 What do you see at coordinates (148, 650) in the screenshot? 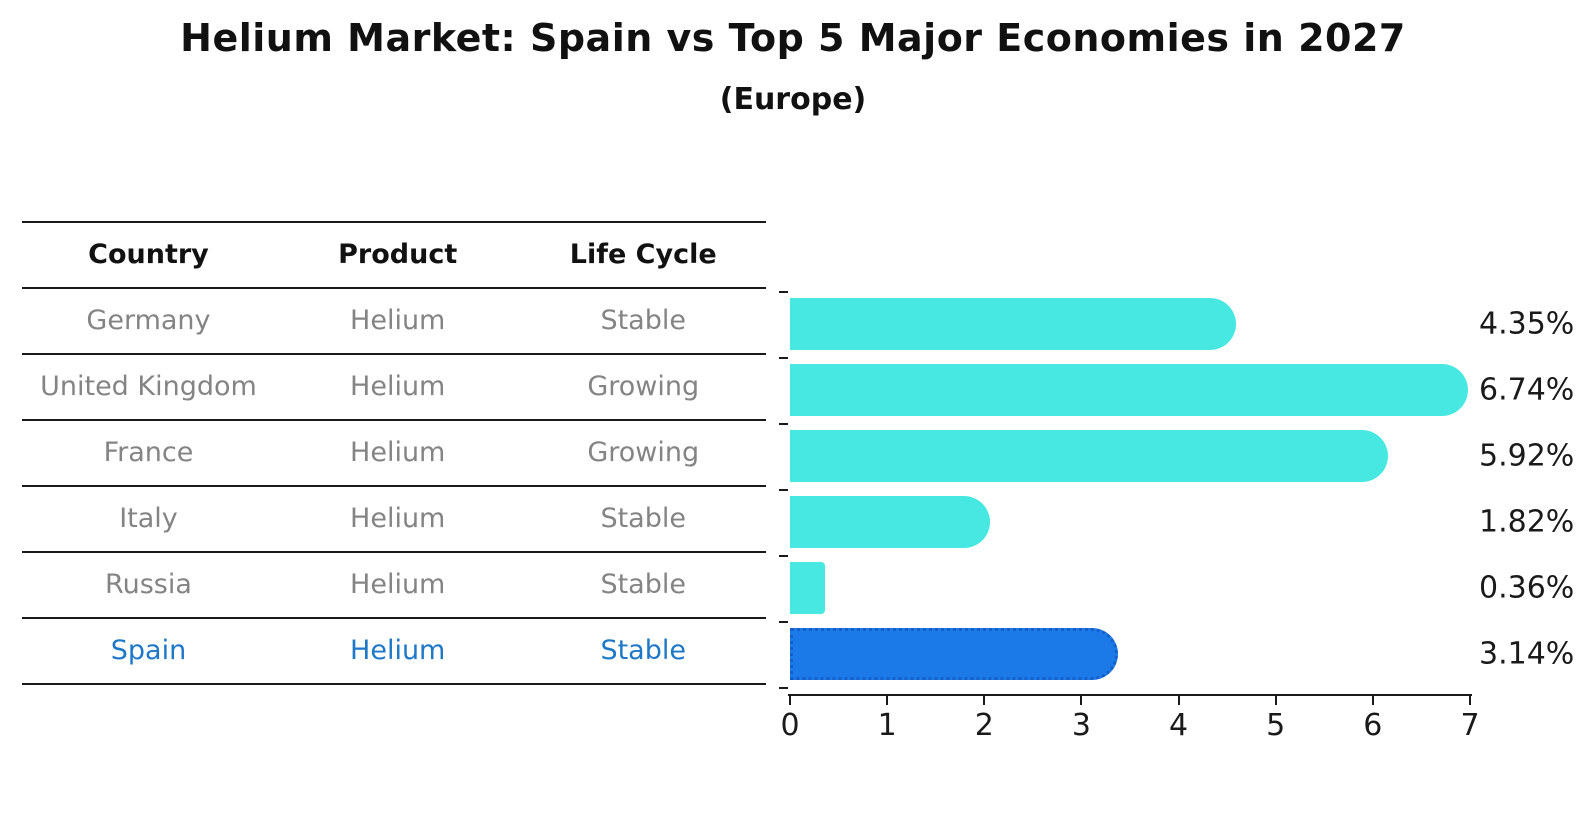
I see `table-cell: Spain` at bounding box center [148, 650].